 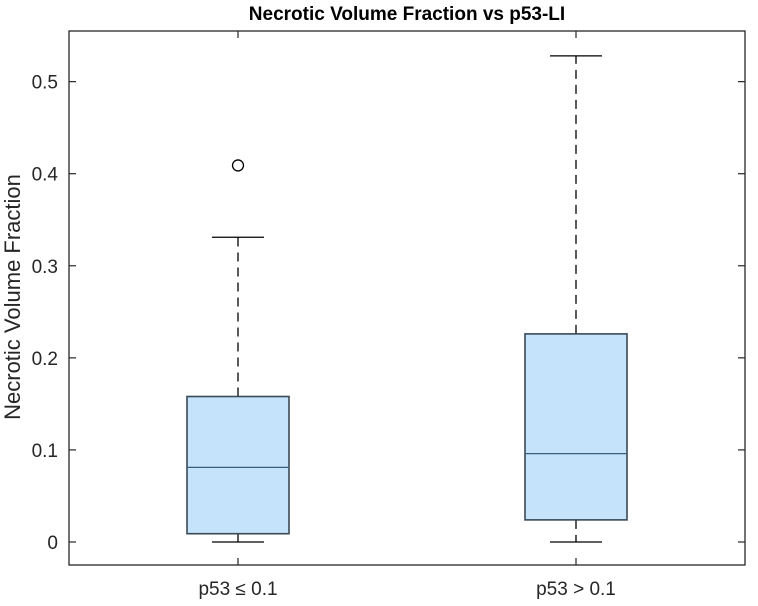 What do you see at coordinates (12, 297) in the screenshot?
I see `y-axis-label: Necrotic Volume Fraction` at bounding box center [12, 297].